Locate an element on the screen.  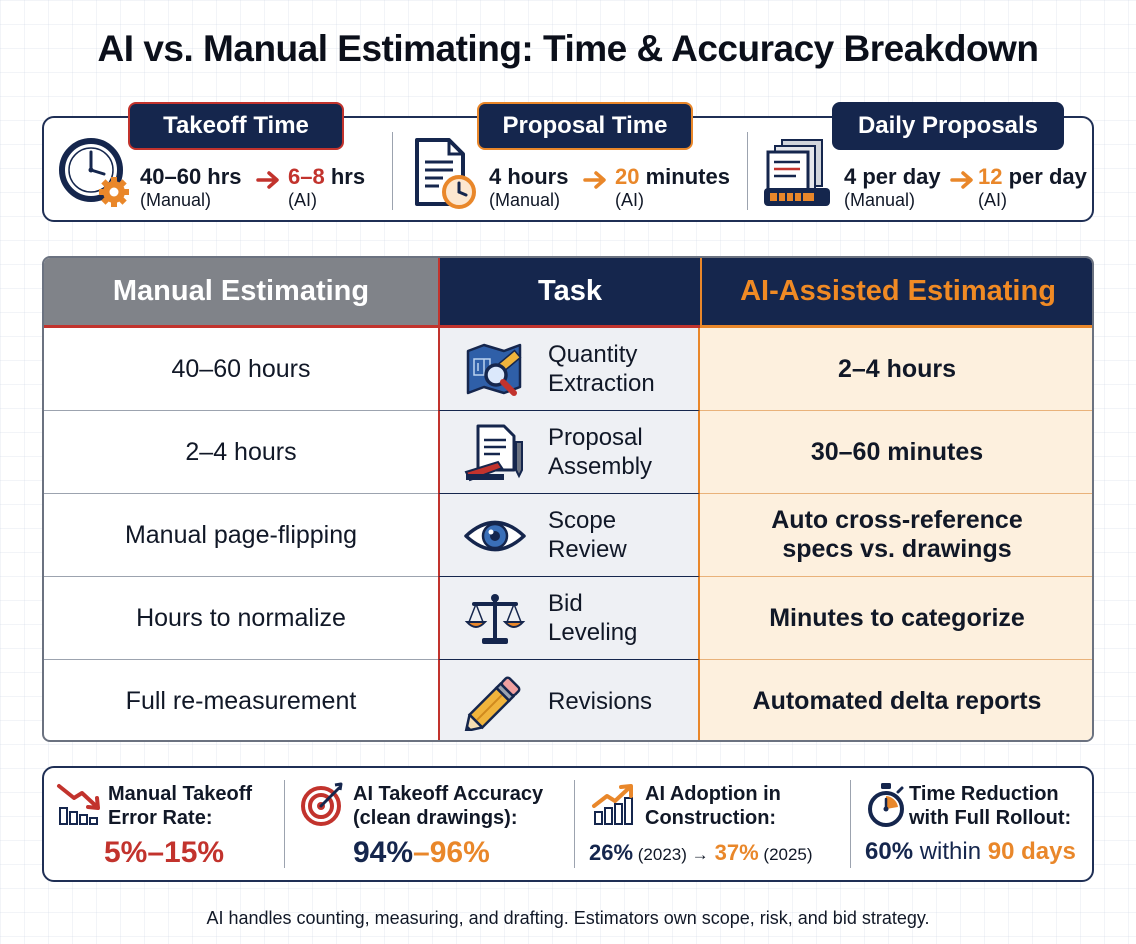
task-label-line: Proposal is located at coordinates (595, 437).